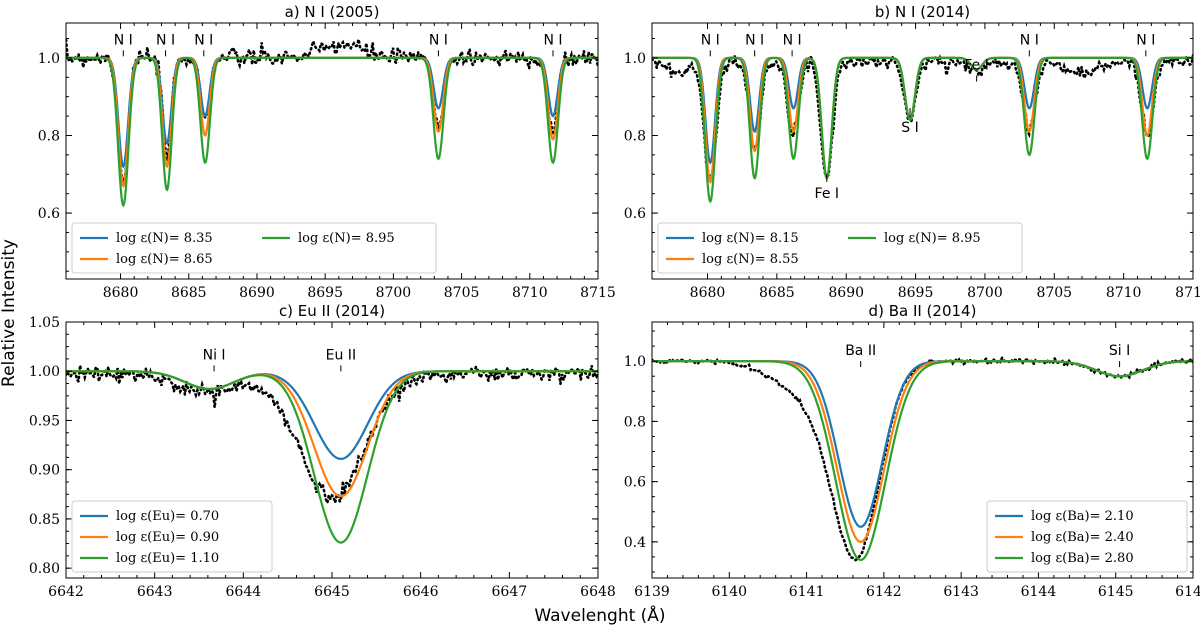  What do you see at coordinates (909, 128) in the screenshot?
I see `line-id-label: S I` at bounding box center [909, 128].